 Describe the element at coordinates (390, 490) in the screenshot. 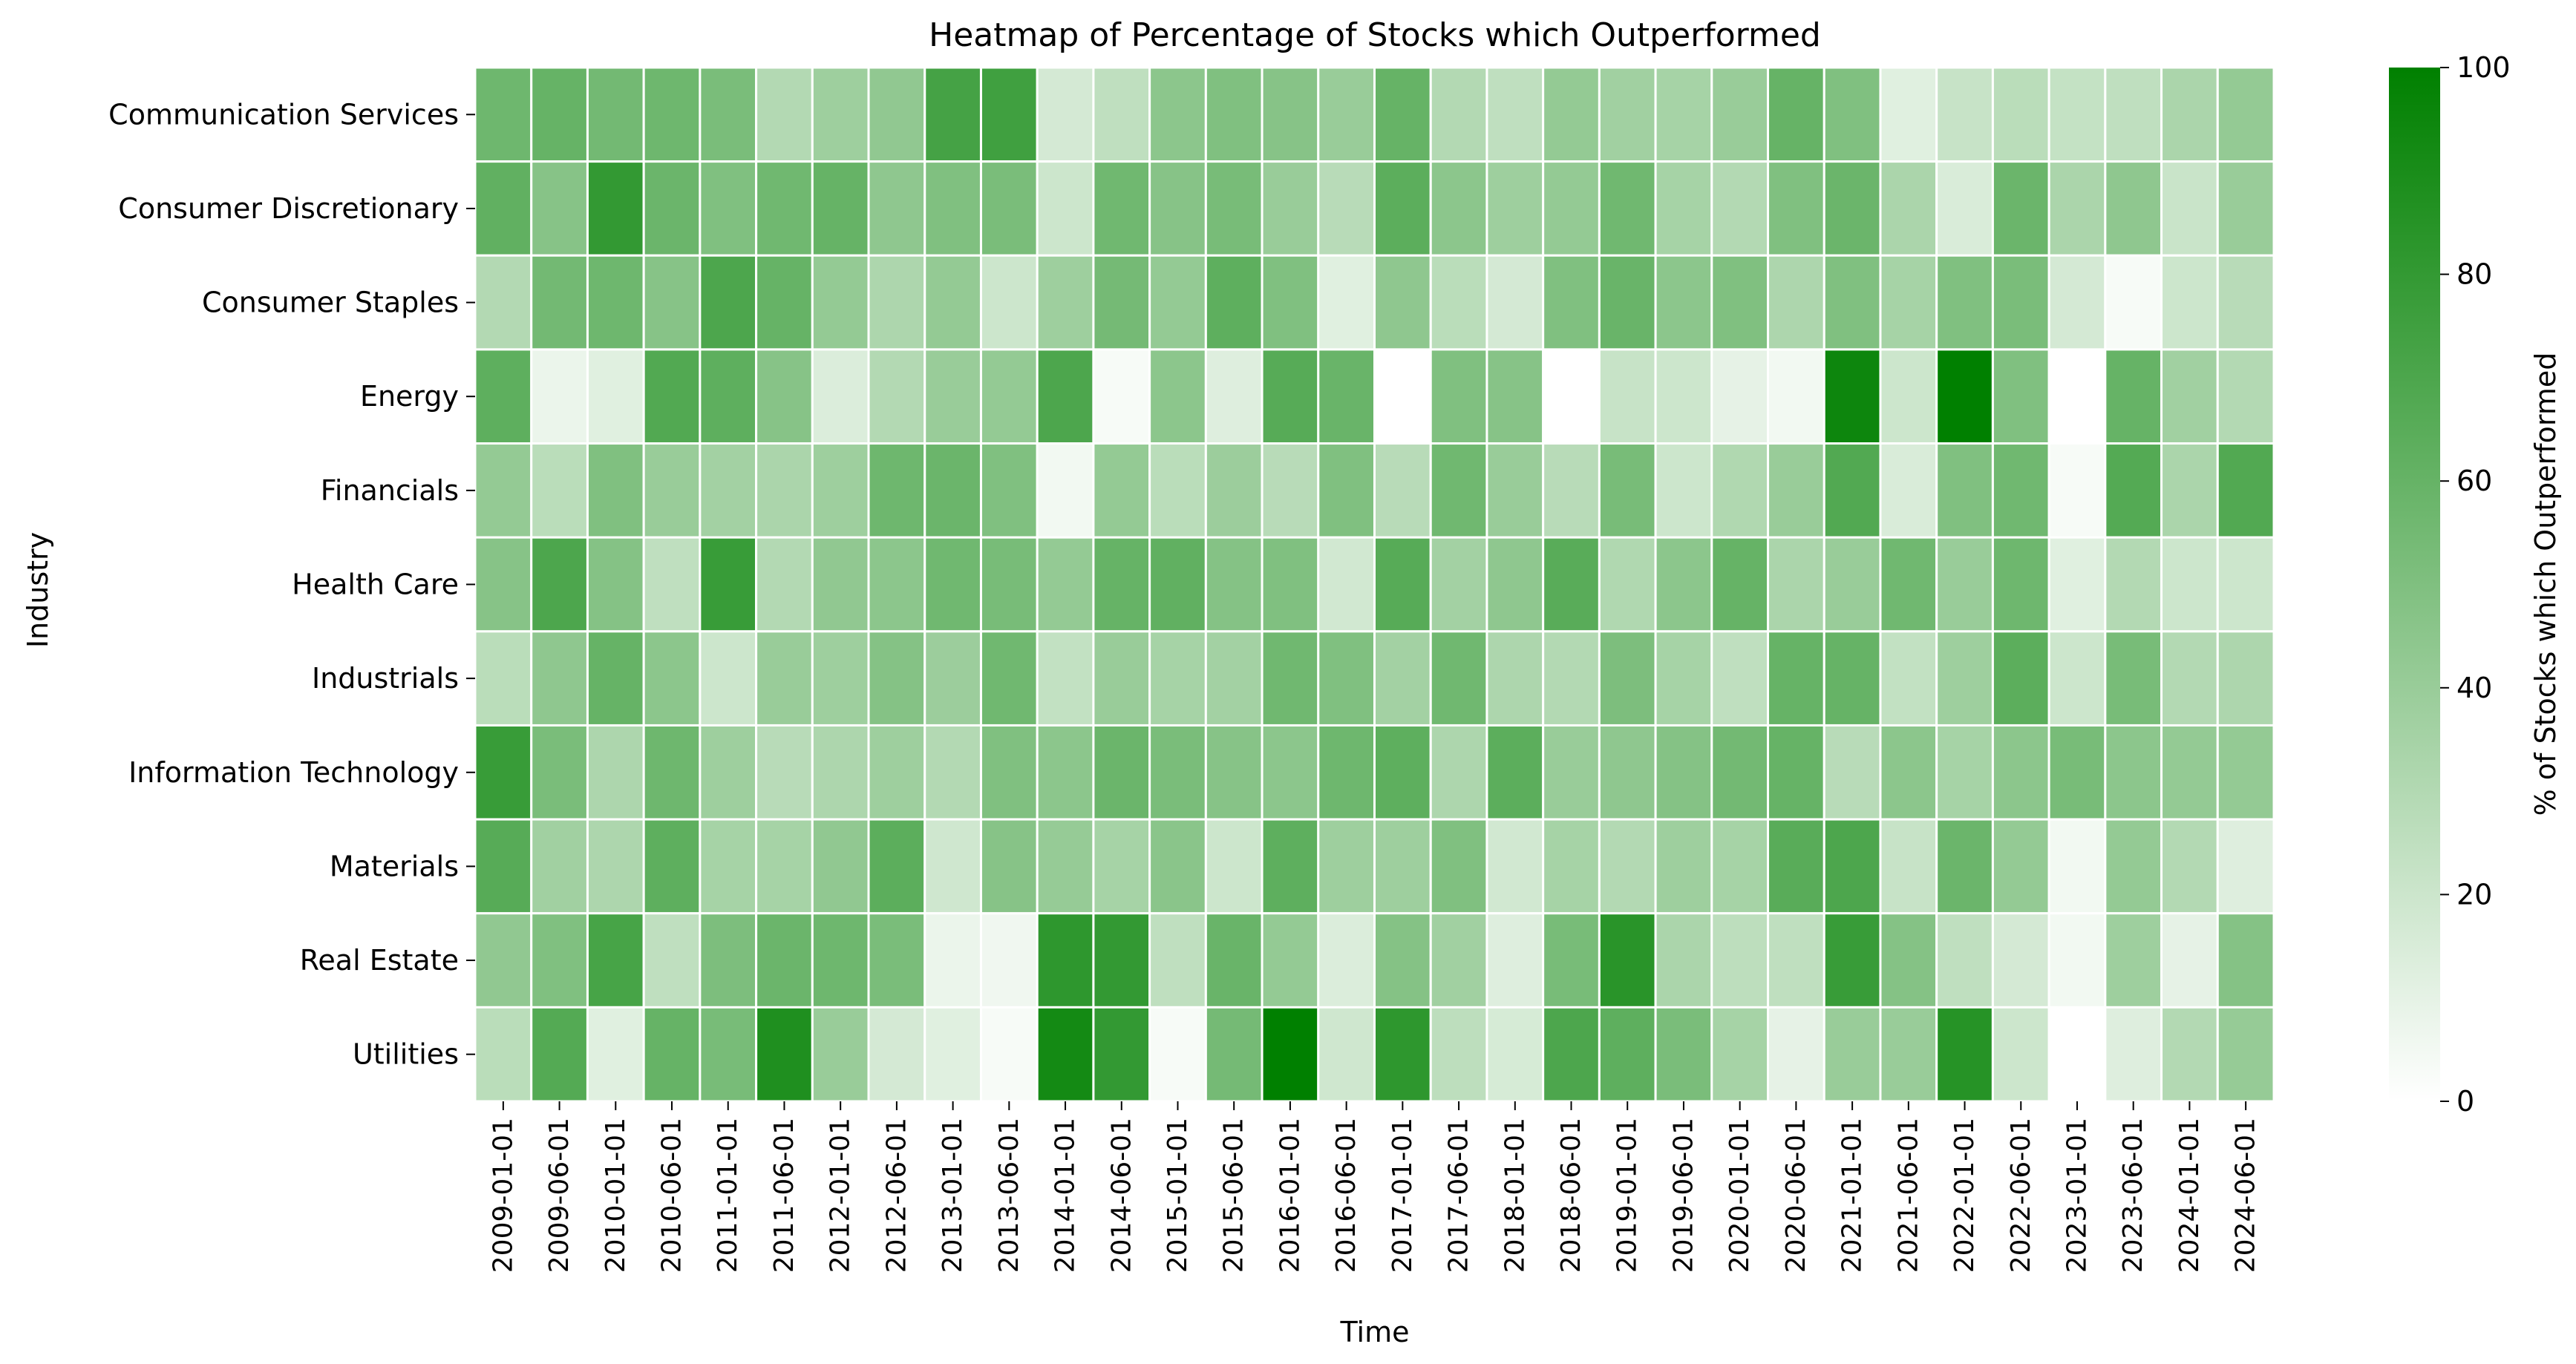

I see `y-tick-label: Financials` at that location.